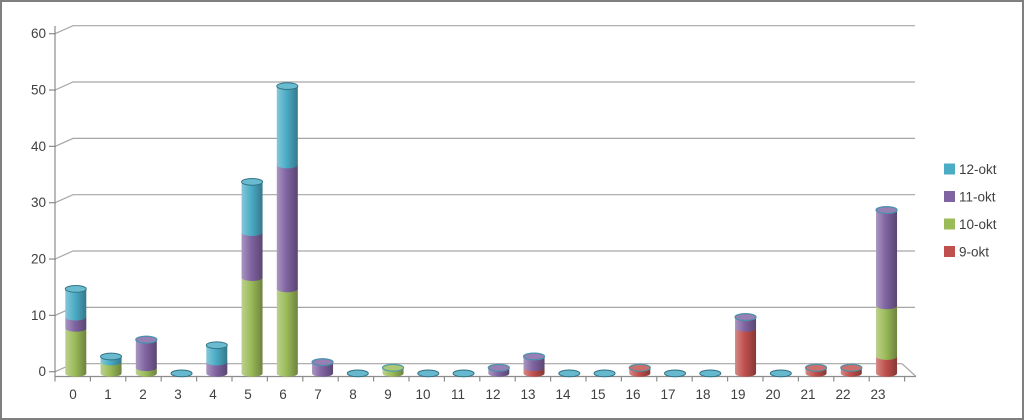 This screenshot has height=420, width=1024. What do you see at coordinates (887, 365) in the screenshot?
I see `bar-segment-9-okt` at bounding box center [887, 365].